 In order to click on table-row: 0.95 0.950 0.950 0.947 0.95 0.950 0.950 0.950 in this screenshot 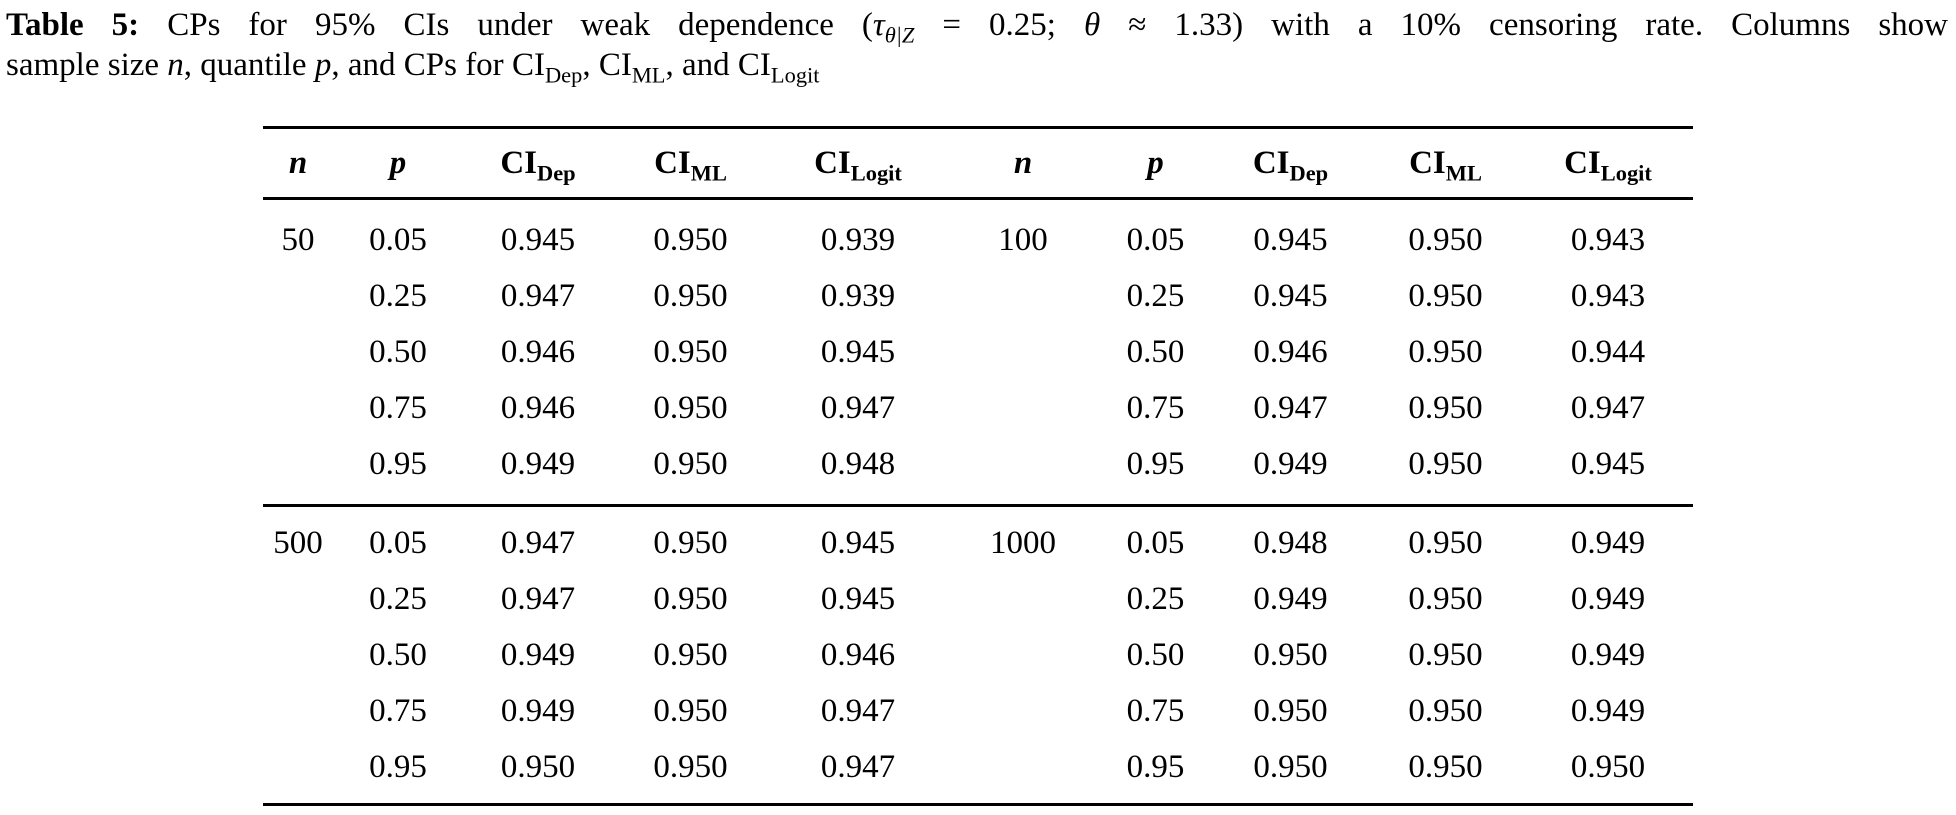, I will do `click(978, 772)`.